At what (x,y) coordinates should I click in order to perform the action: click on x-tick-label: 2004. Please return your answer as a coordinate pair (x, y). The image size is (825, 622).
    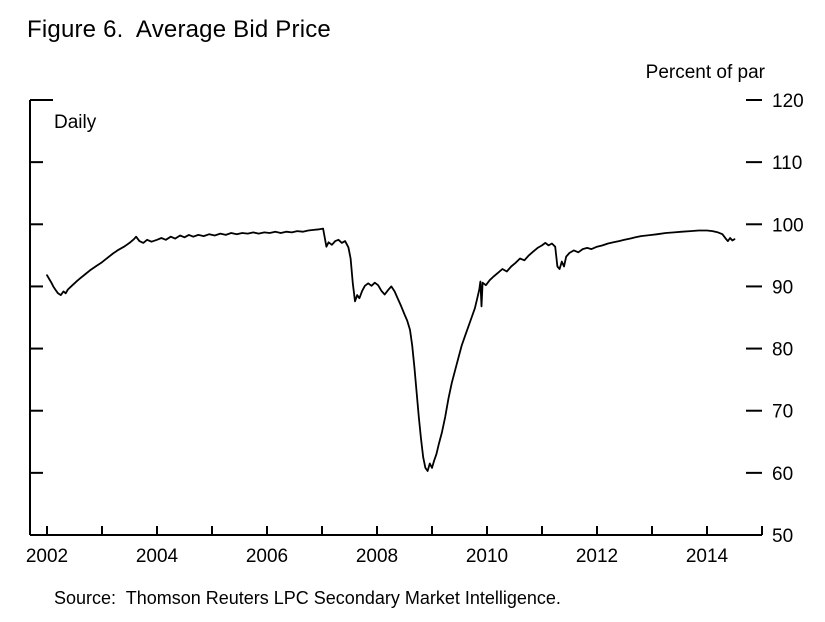
    Looking at the image, I should click on (157, 556).